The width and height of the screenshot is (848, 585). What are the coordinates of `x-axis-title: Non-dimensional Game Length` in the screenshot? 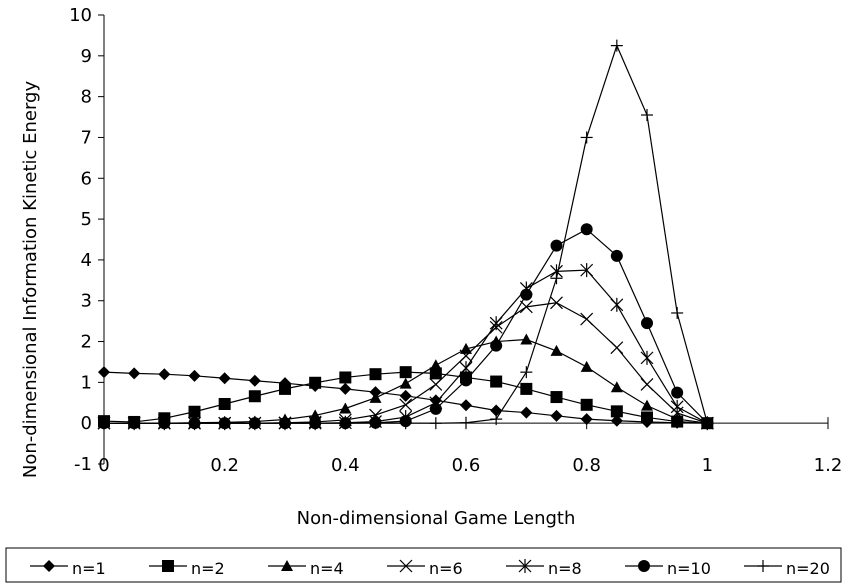 It's located at (436, 518).